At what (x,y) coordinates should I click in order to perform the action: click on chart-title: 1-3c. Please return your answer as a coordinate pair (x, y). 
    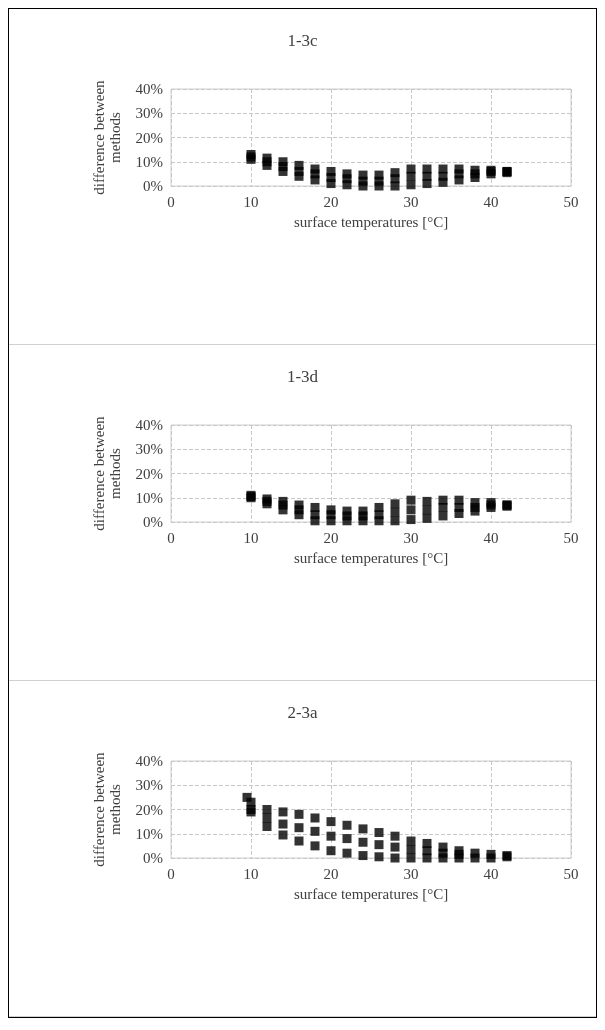
    Looking at the image, I should click on (303, 40).